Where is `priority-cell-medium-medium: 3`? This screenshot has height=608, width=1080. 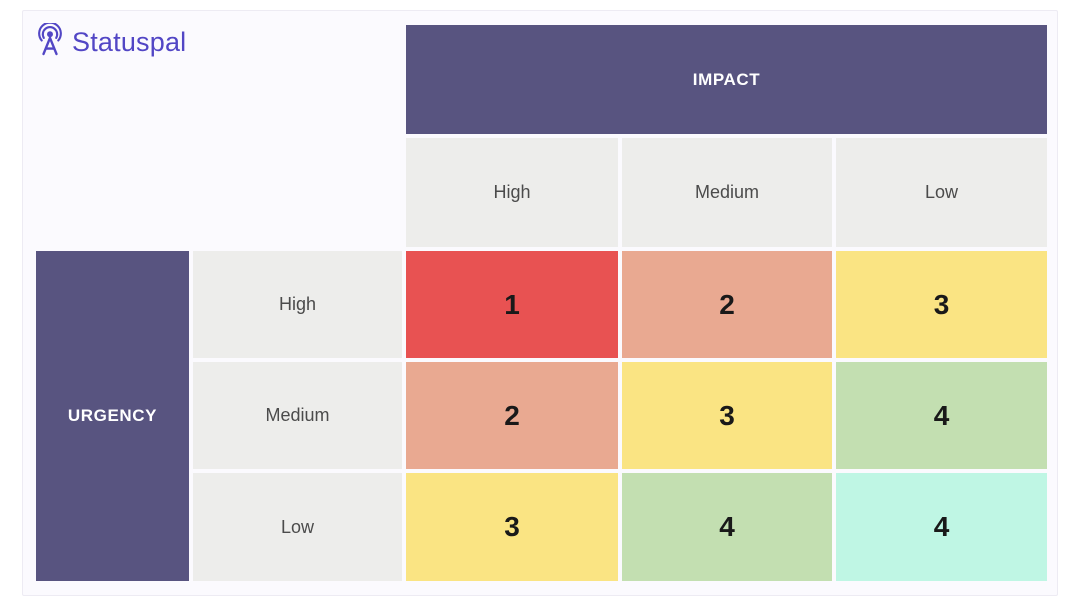
priority-cell-medium-medium: 3 is located at coordinates (727, 415).